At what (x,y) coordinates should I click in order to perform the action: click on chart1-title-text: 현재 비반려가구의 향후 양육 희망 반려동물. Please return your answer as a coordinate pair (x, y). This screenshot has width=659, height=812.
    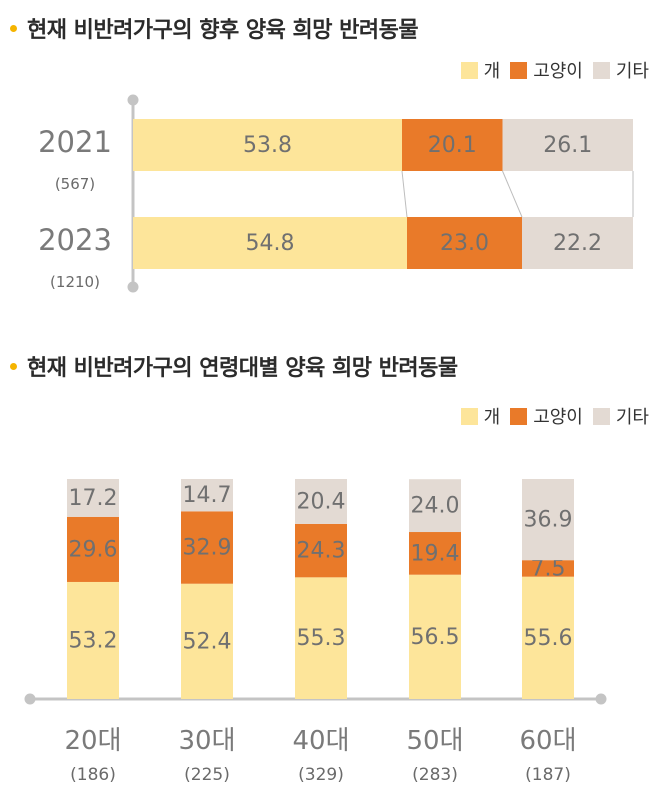
    Looking at the image, I should click on (223, 30).